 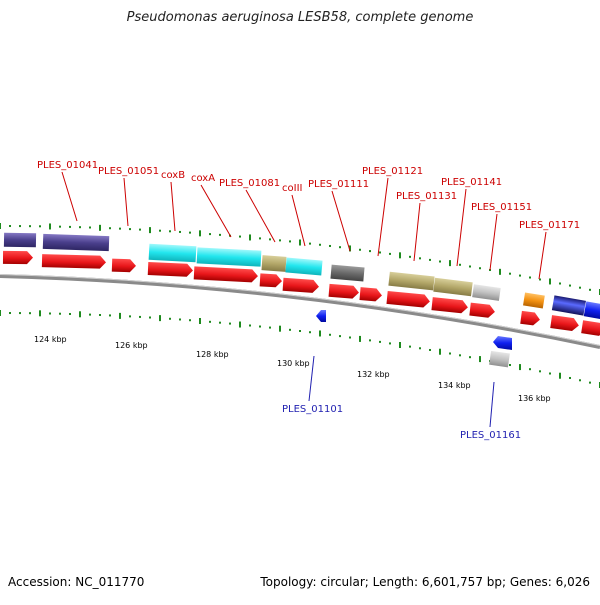 I want to click on forward-cds-track, so click(x=301, y=293).